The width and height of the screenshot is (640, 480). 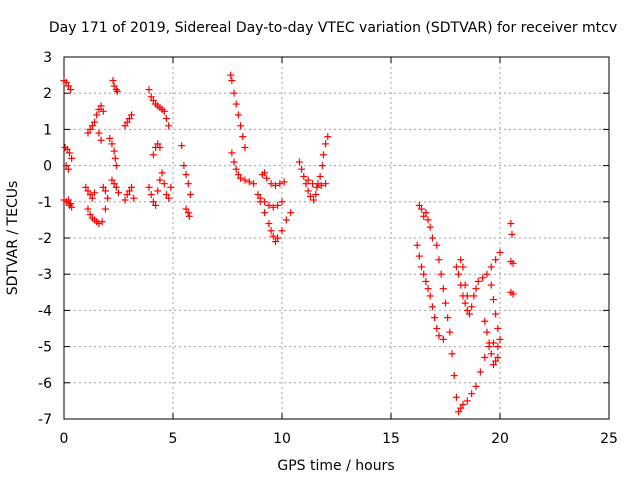 I want to click on y-tick-label: -1, so click(x=45, y=203).